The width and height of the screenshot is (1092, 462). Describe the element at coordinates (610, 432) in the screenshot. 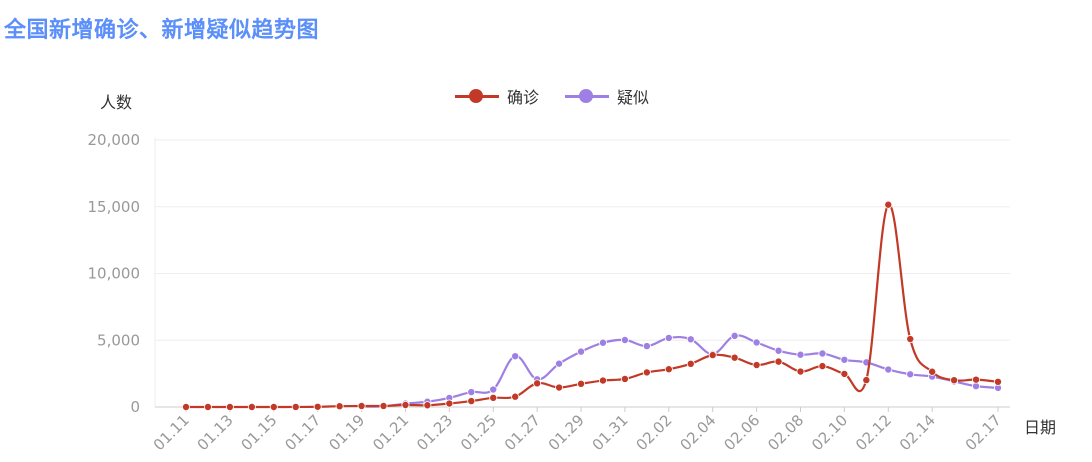

I see `x-tick-label: 01.31` at that location.